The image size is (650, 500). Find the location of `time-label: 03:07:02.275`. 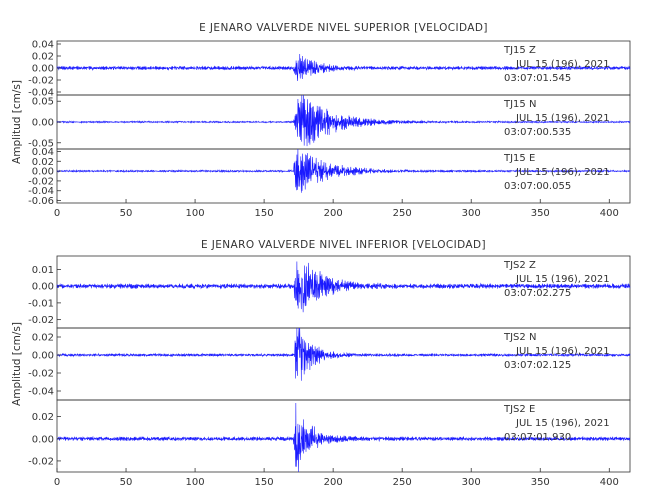

time-label: 03:07:02.275 is located at coordinates (537, 293).